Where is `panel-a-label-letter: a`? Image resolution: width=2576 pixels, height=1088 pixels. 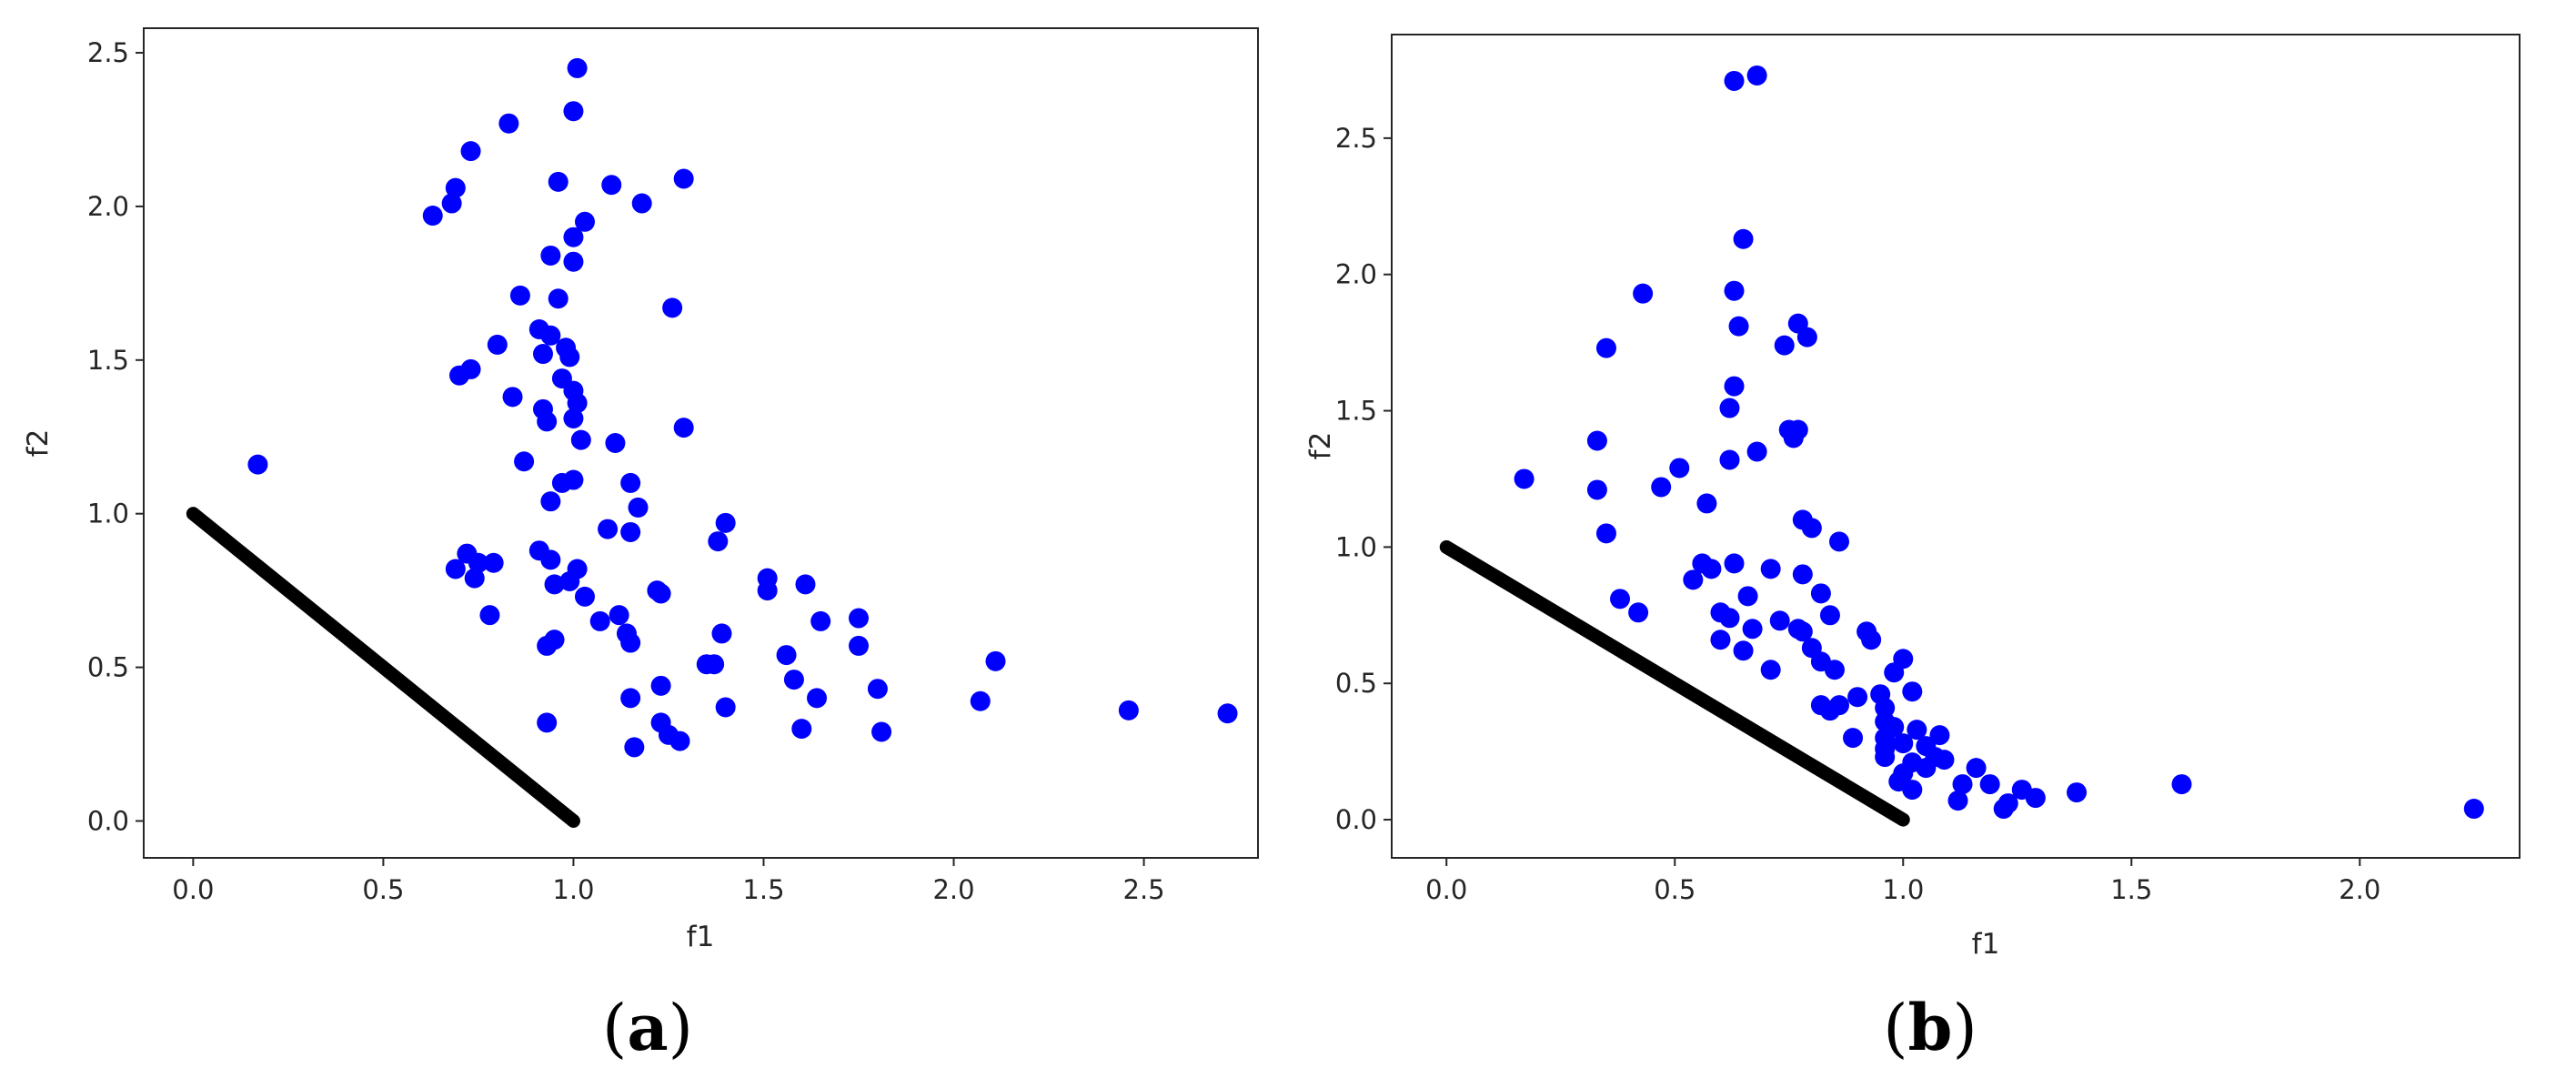 panel-a-label-letter: a is located at coordinates (647, 1027).